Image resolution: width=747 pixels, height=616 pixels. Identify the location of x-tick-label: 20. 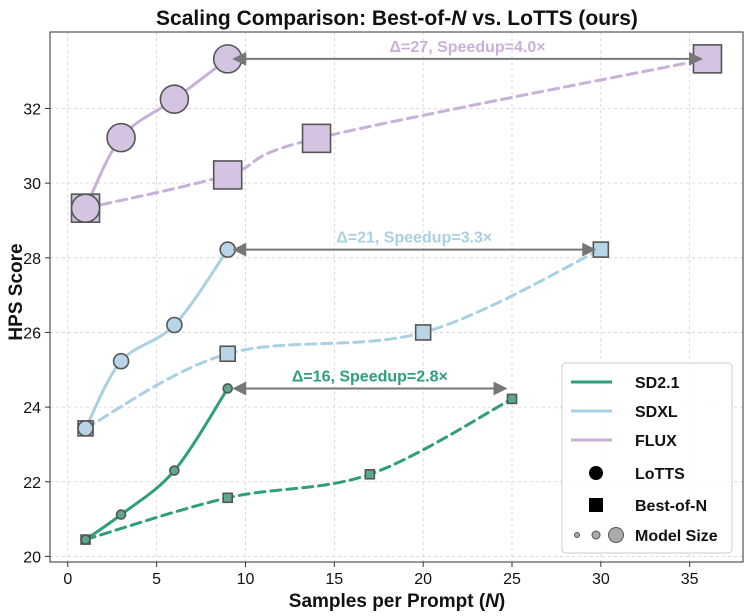
(423, 579).